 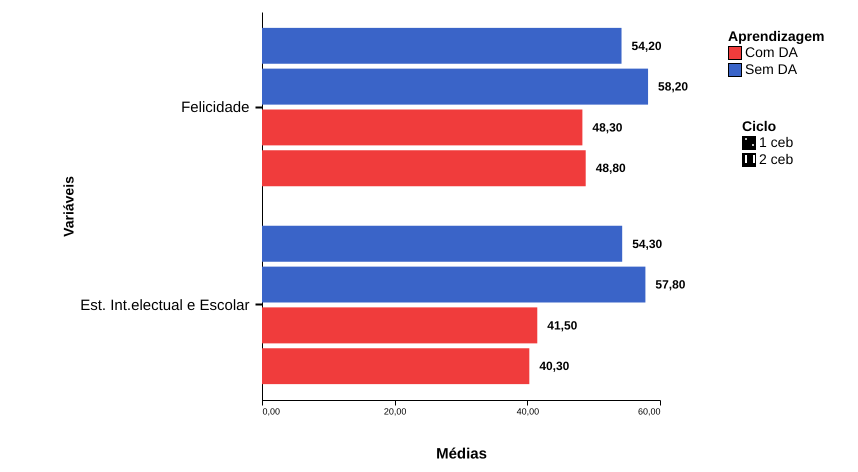 What do you see at coordinates (607, 127) in the screenshot?
I see `data-label: 48,30` at bounding box center [607, 127].